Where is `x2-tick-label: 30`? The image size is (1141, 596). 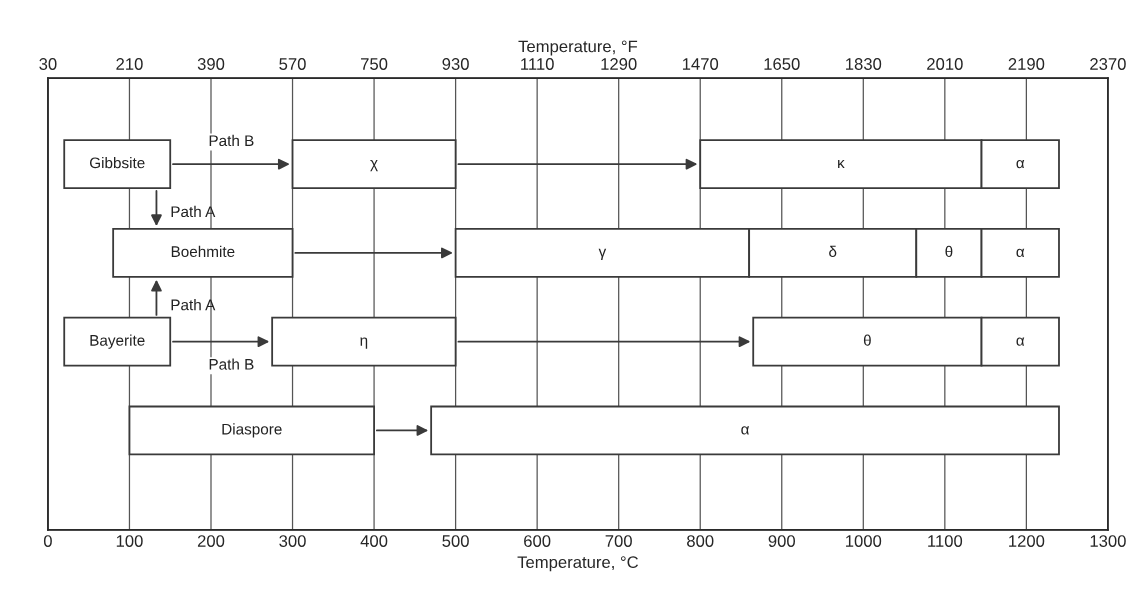
x2-tick-label: 30 is located at coordinates (48, 64).